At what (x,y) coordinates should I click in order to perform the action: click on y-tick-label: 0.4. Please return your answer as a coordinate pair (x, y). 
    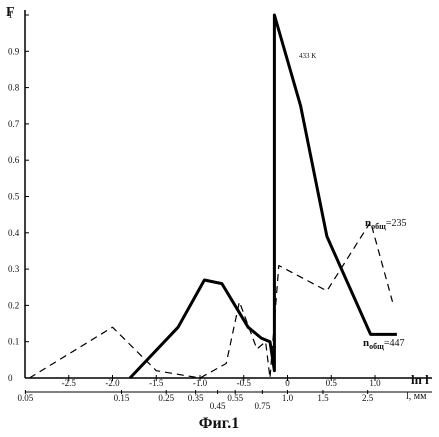
    Looking at the image, I should click on (14, 233).